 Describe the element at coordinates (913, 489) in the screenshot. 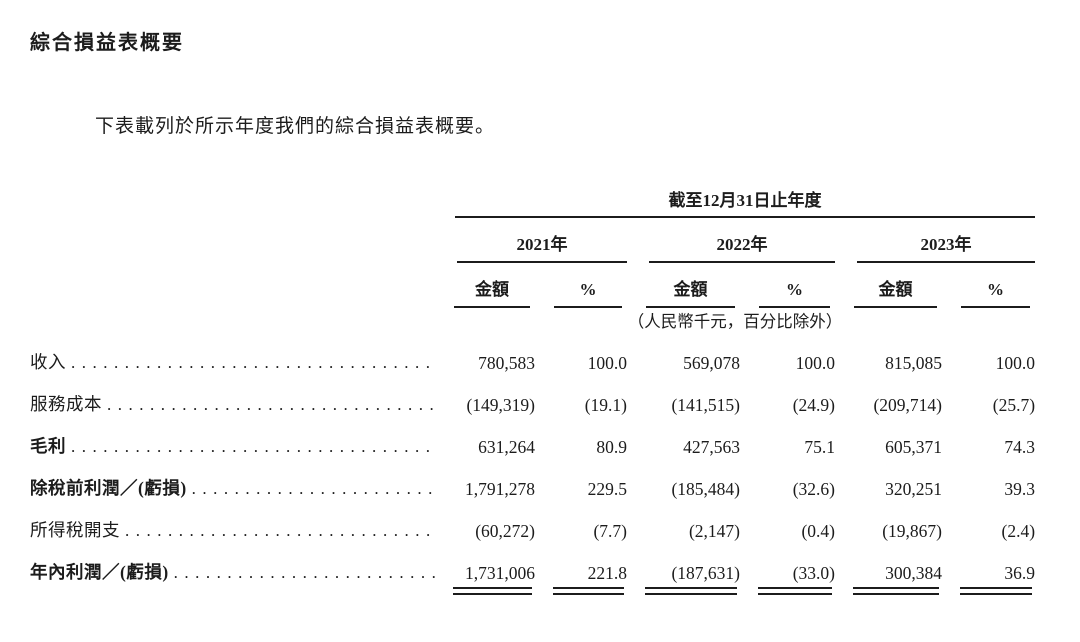

I see `value-cell: 320,251` at that location.